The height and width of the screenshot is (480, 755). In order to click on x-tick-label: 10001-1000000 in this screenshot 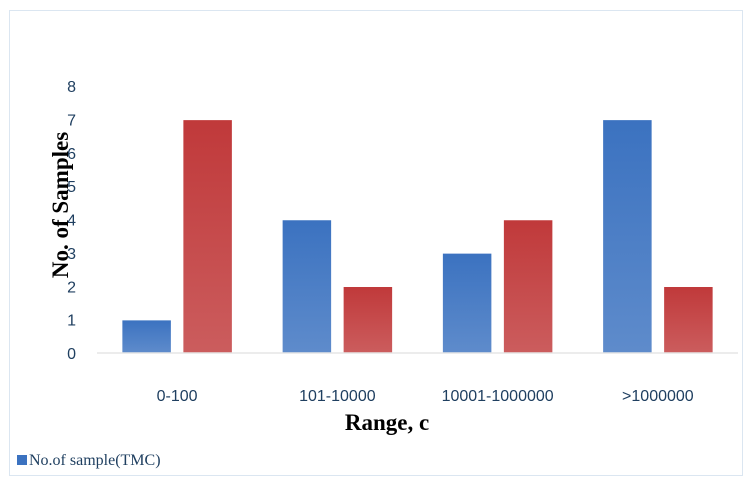, I will do `click(498, 396)`.